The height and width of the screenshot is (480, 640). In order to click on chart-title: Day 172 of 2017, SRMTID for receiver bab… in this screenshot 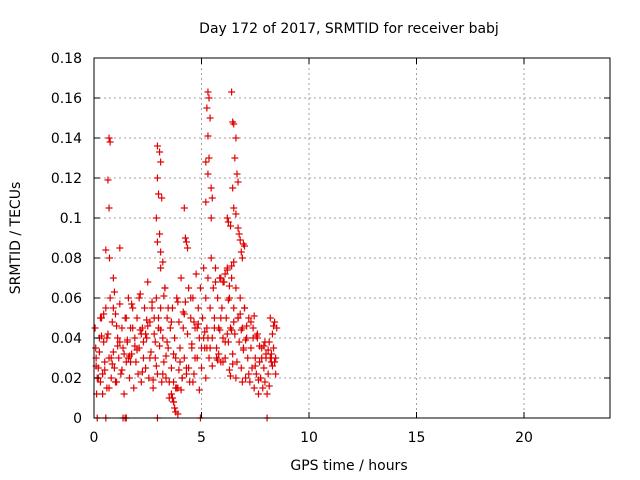, I will do `click(349, 29)`.